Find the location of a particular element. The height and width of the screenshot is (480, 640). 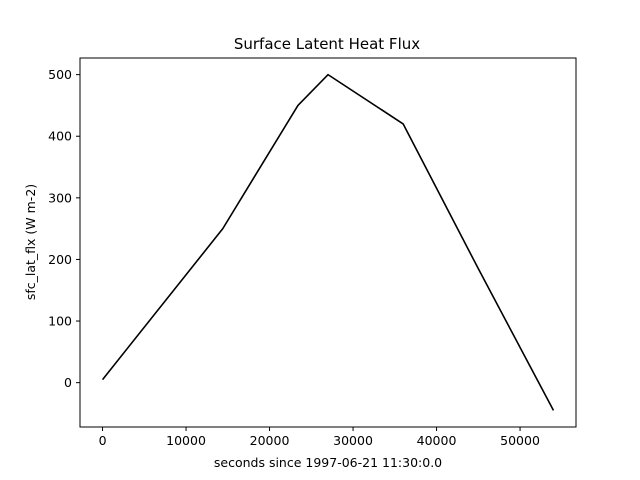

y-axis: 0 100 200 300 400 500 is located at coordinates (64, 228).